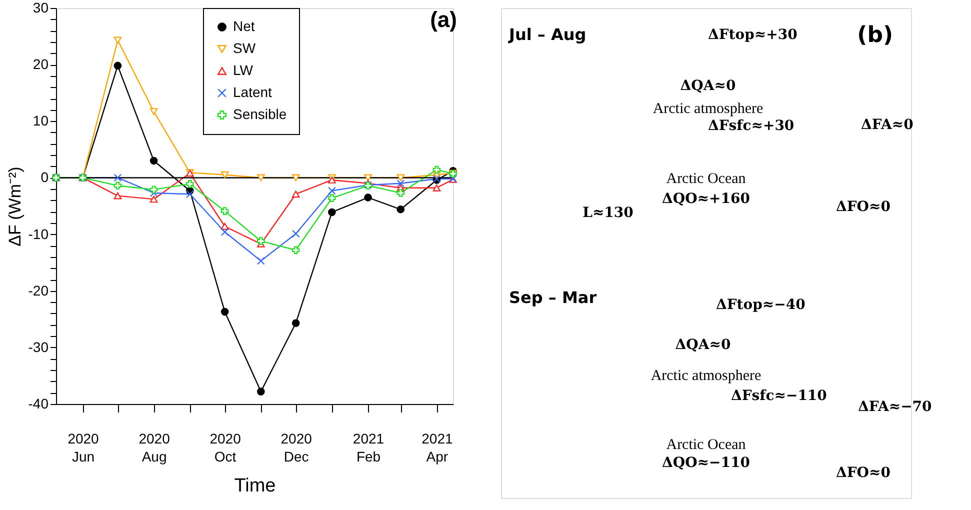 The height and width of the screenshot is (510, 971). I want to click on y-tick-label: 0, so click(44, 177).